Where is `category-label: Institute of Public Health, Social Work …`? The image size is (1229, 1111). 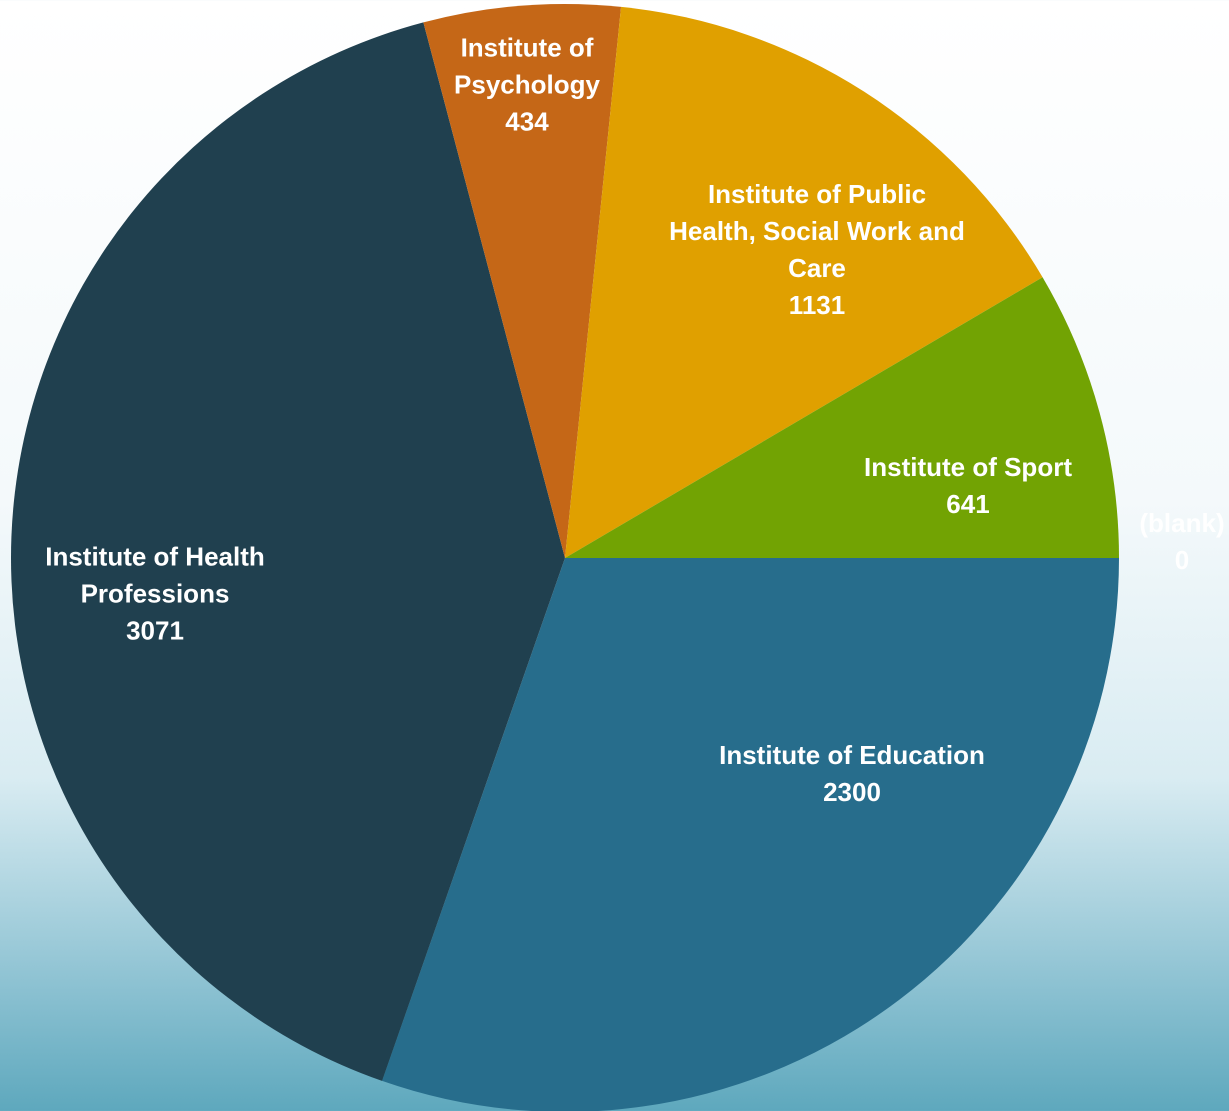
category-label: Institute of Public Health, Social Work … is located at coordinates (817, 231).